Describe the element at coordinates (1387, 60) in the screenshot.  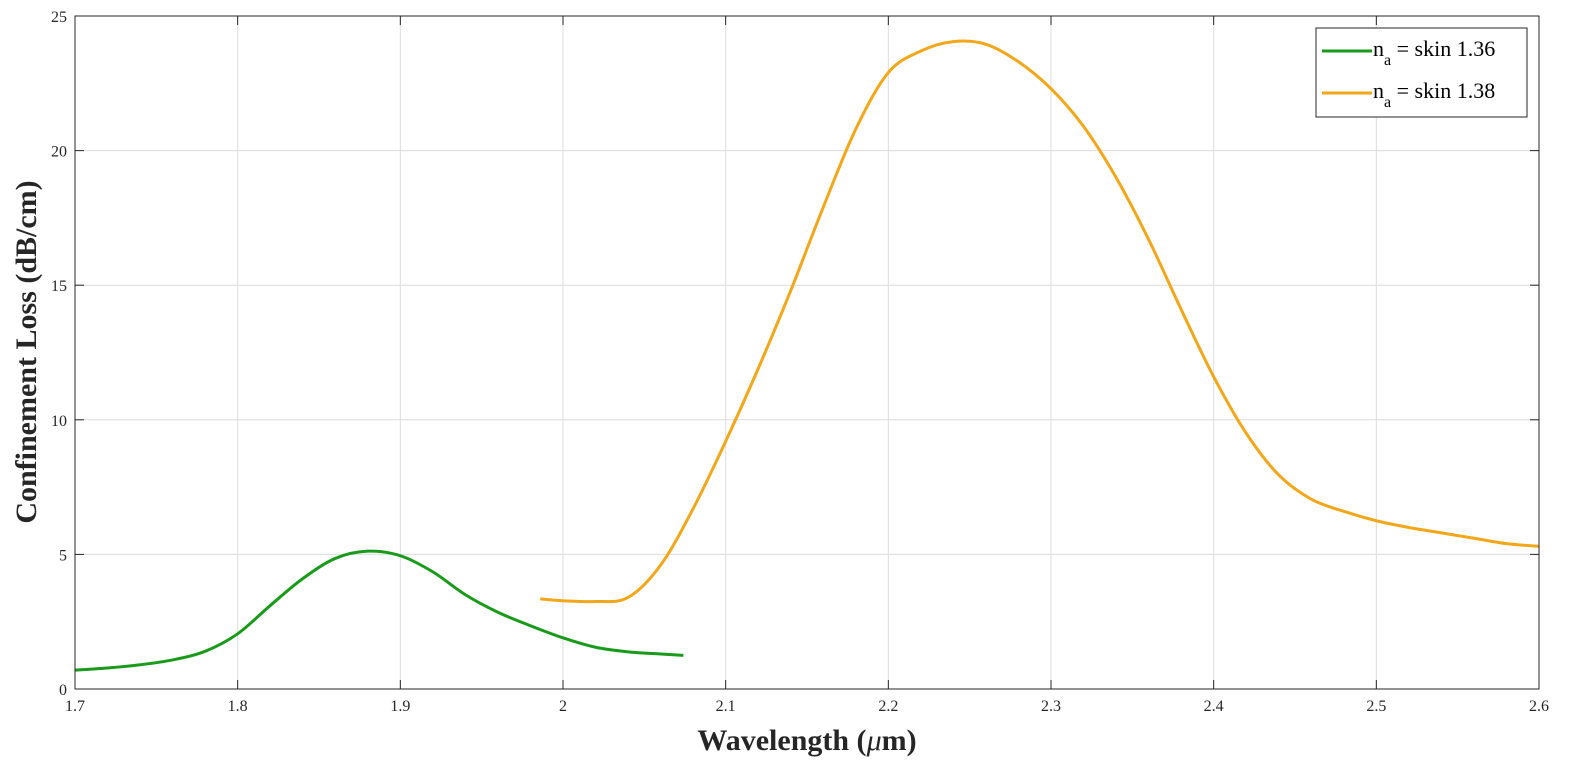
I see `legend-label-1-sub: a` at that location.